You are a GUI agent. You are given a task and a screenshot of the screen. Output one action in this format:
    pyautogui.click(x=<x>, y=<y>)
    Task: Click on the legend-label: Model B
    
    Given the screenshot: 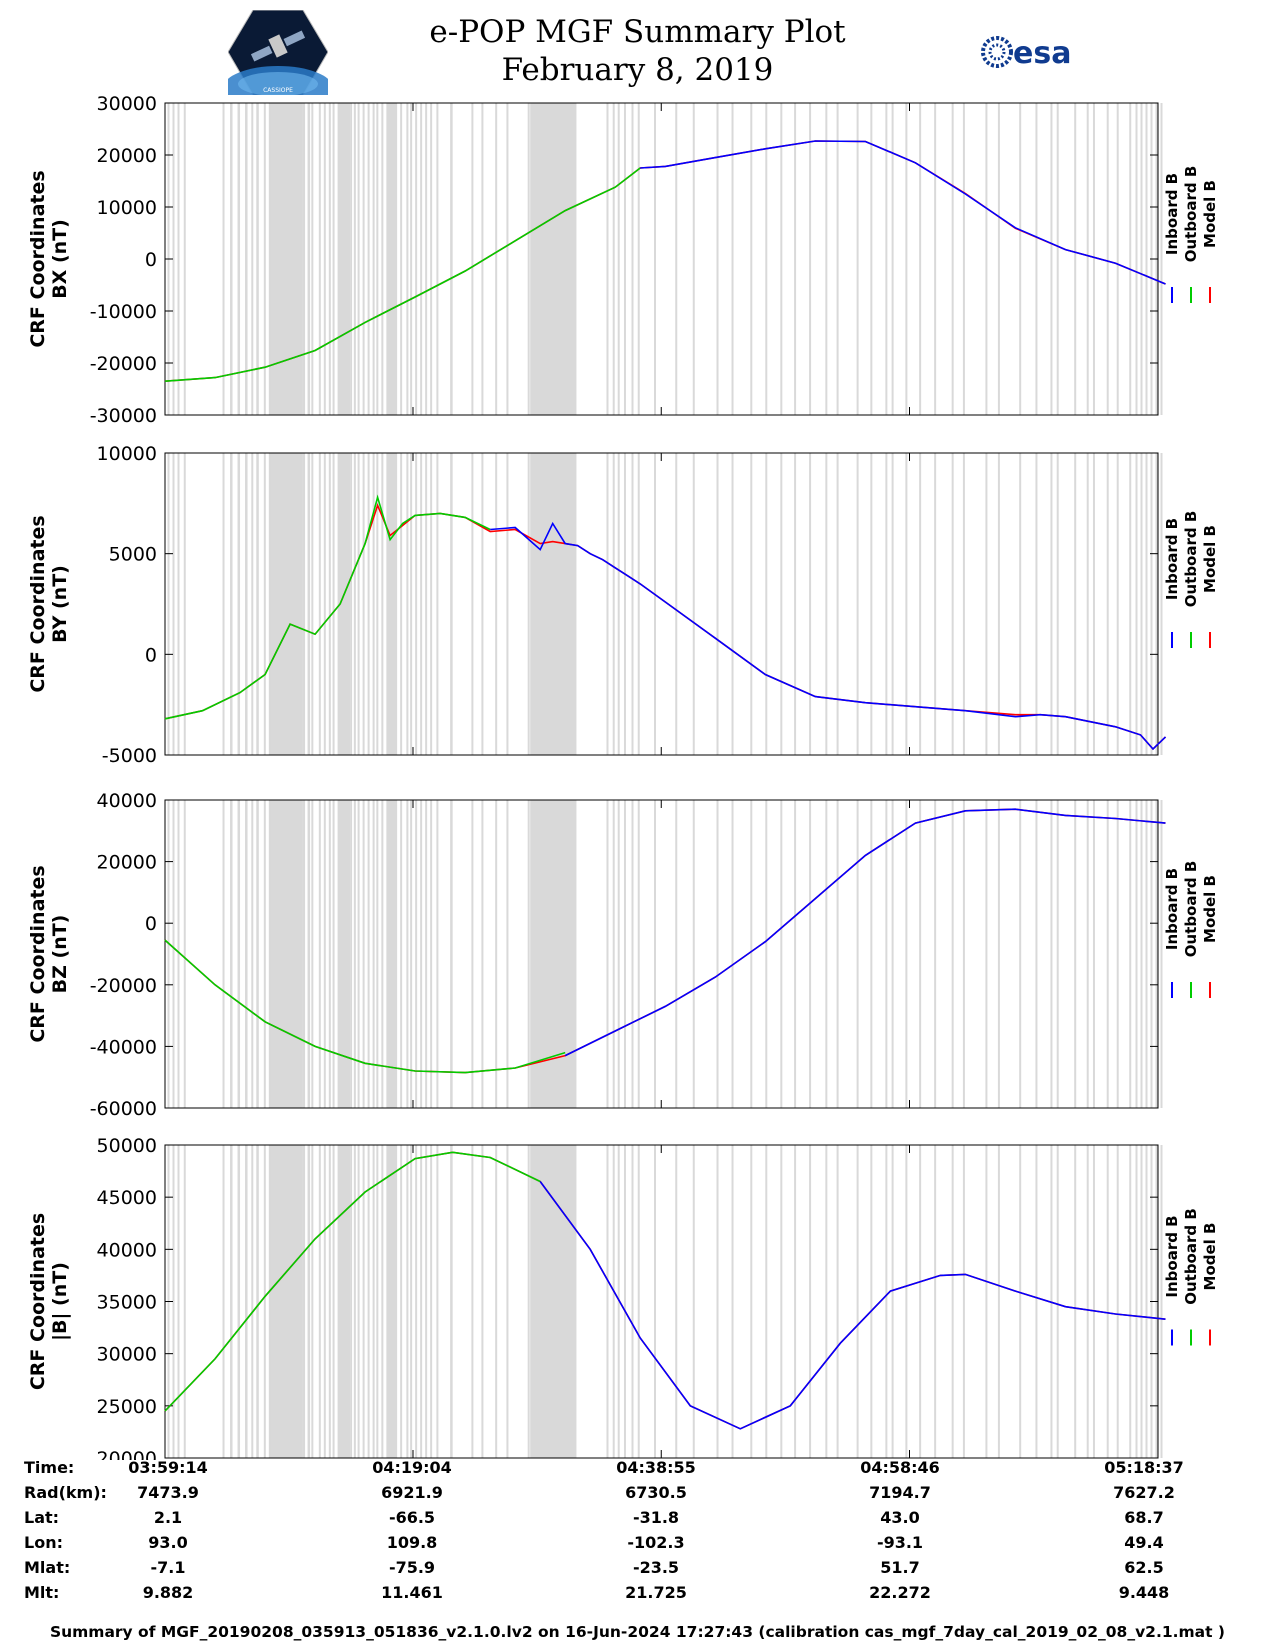 What is the action you would take?
    pyautogui.click(x=1210, y=909)
    